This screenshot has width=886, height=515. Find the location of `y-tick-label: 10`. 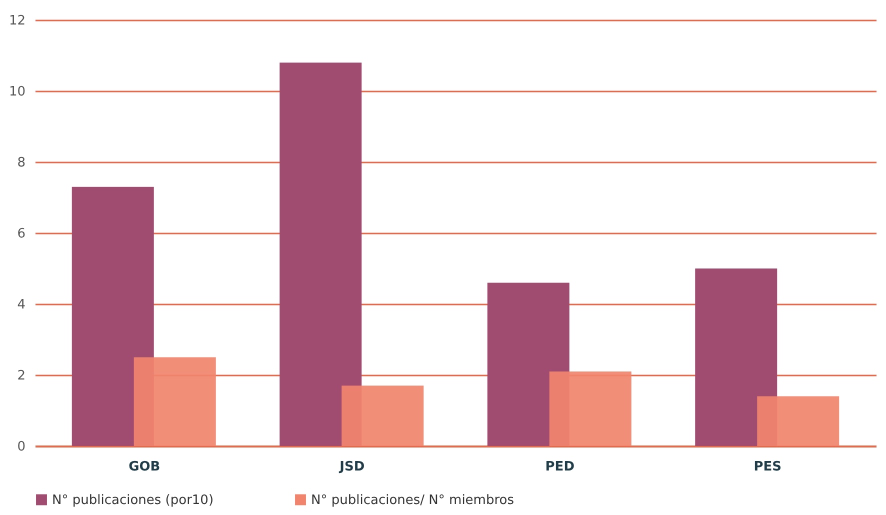

y-tick-label: 10 is located at coordinates (17, 92).